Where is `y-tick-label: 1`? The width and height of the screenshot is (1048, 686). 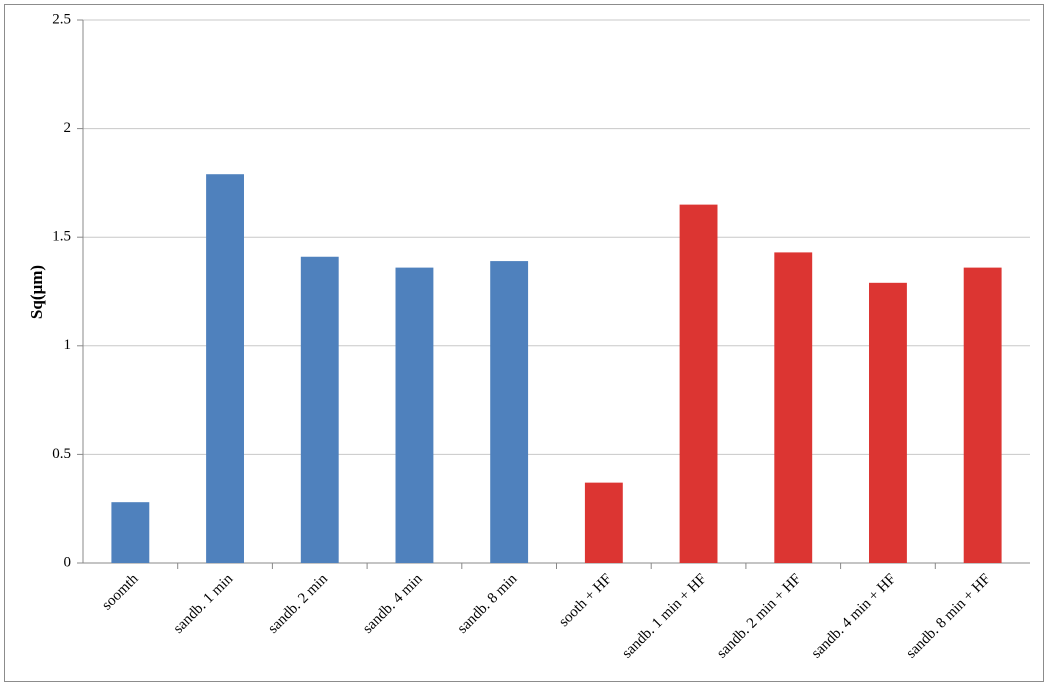
y-tick-label: 1 is located at coordinates (68, 345).